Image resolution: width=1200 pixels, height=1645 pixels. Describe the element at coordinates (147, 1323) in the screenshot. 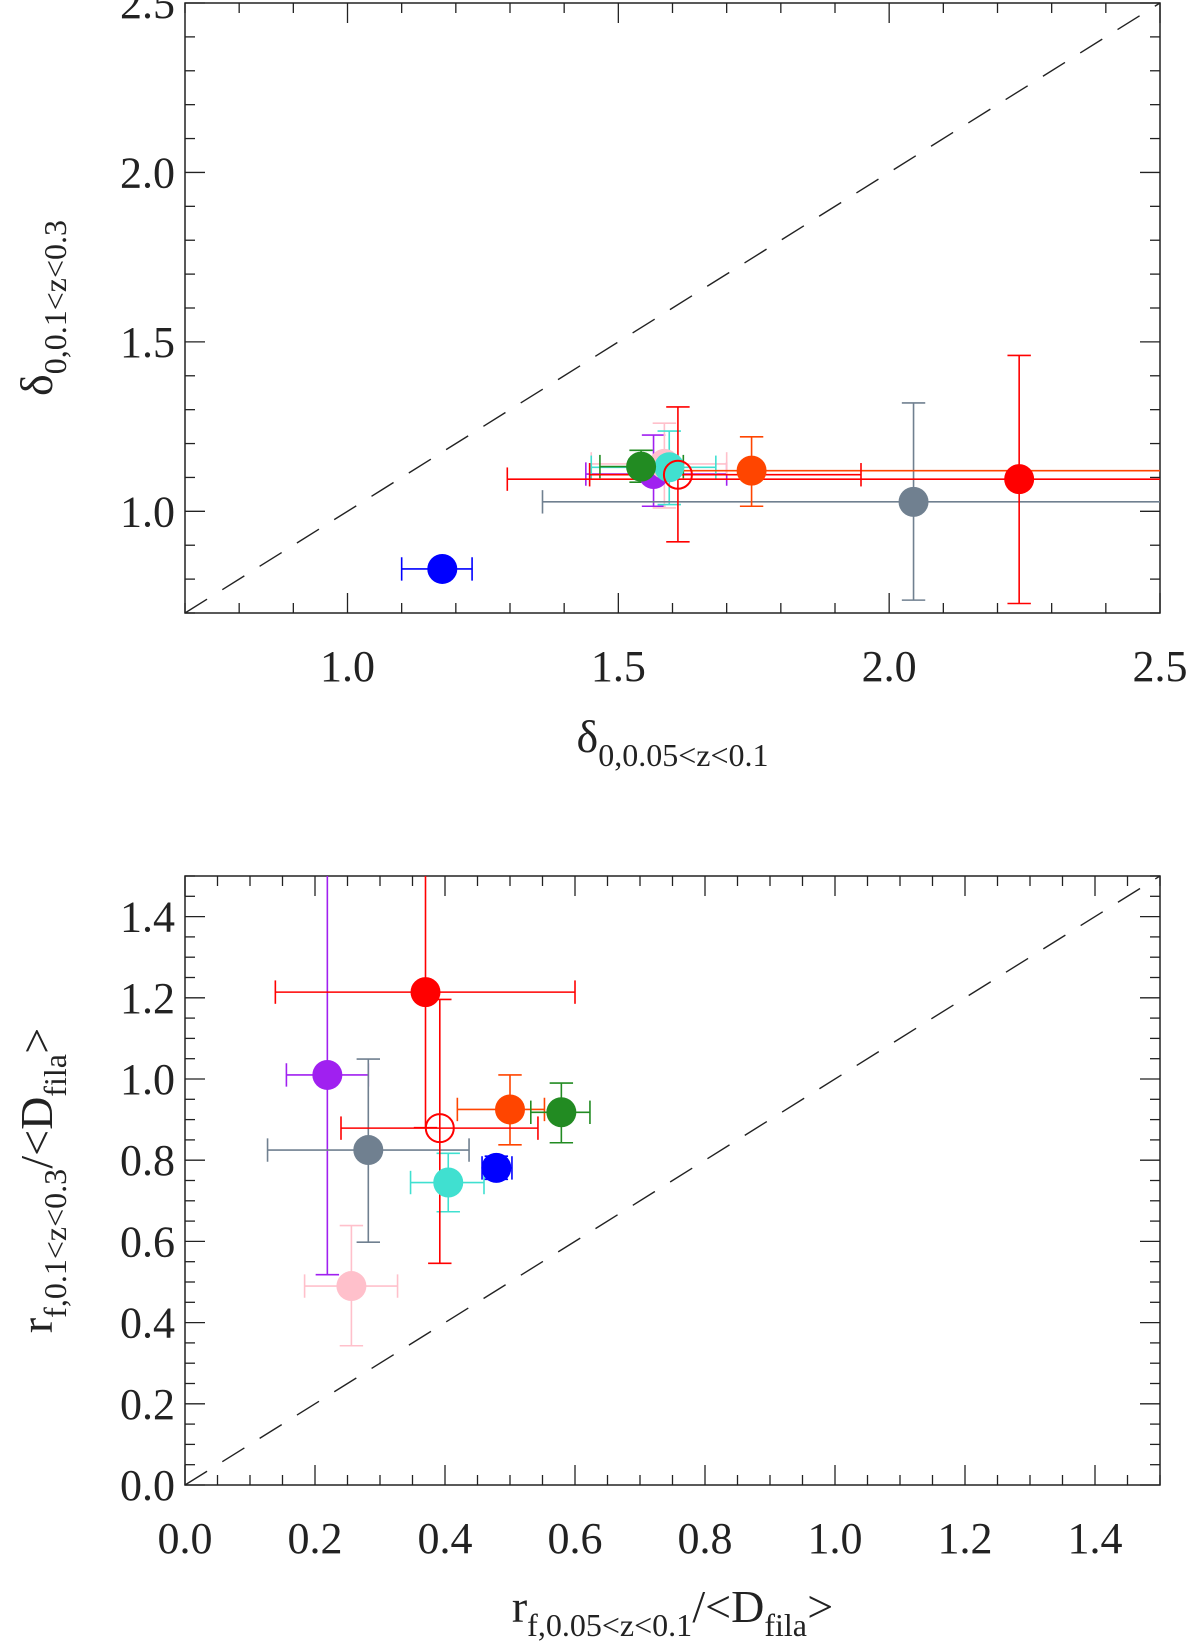

I see `y-tick-label: 0.4` at that location.